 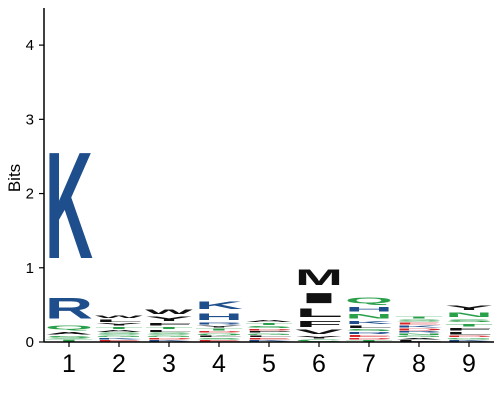 I want to click on x-tick-label: 7, so click(x=369, y=364).